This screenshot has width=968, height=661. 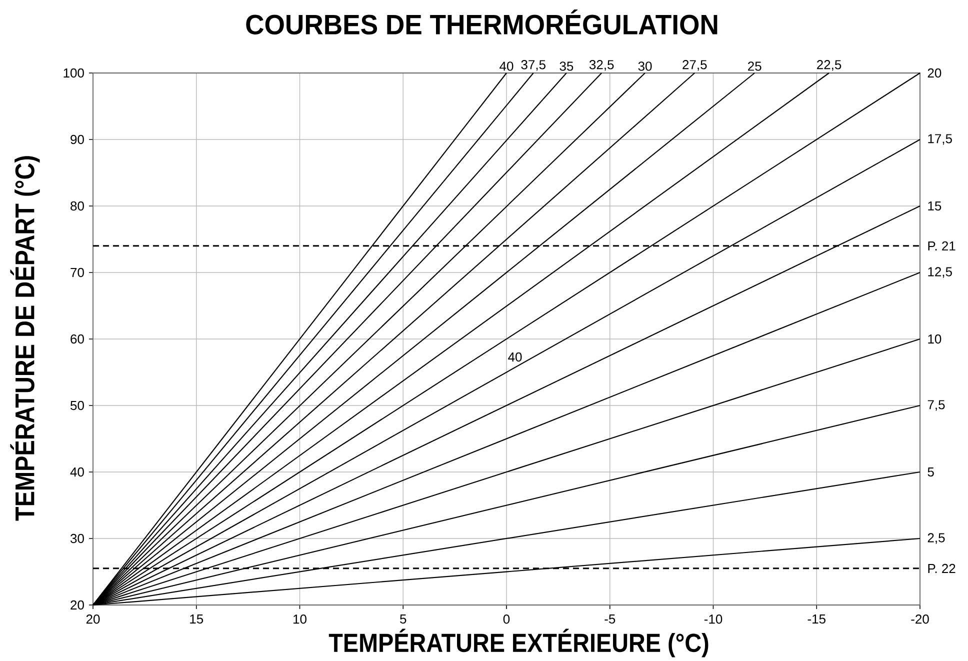 I want to click on y-tick-label: 80, so click(x=77, y=206).